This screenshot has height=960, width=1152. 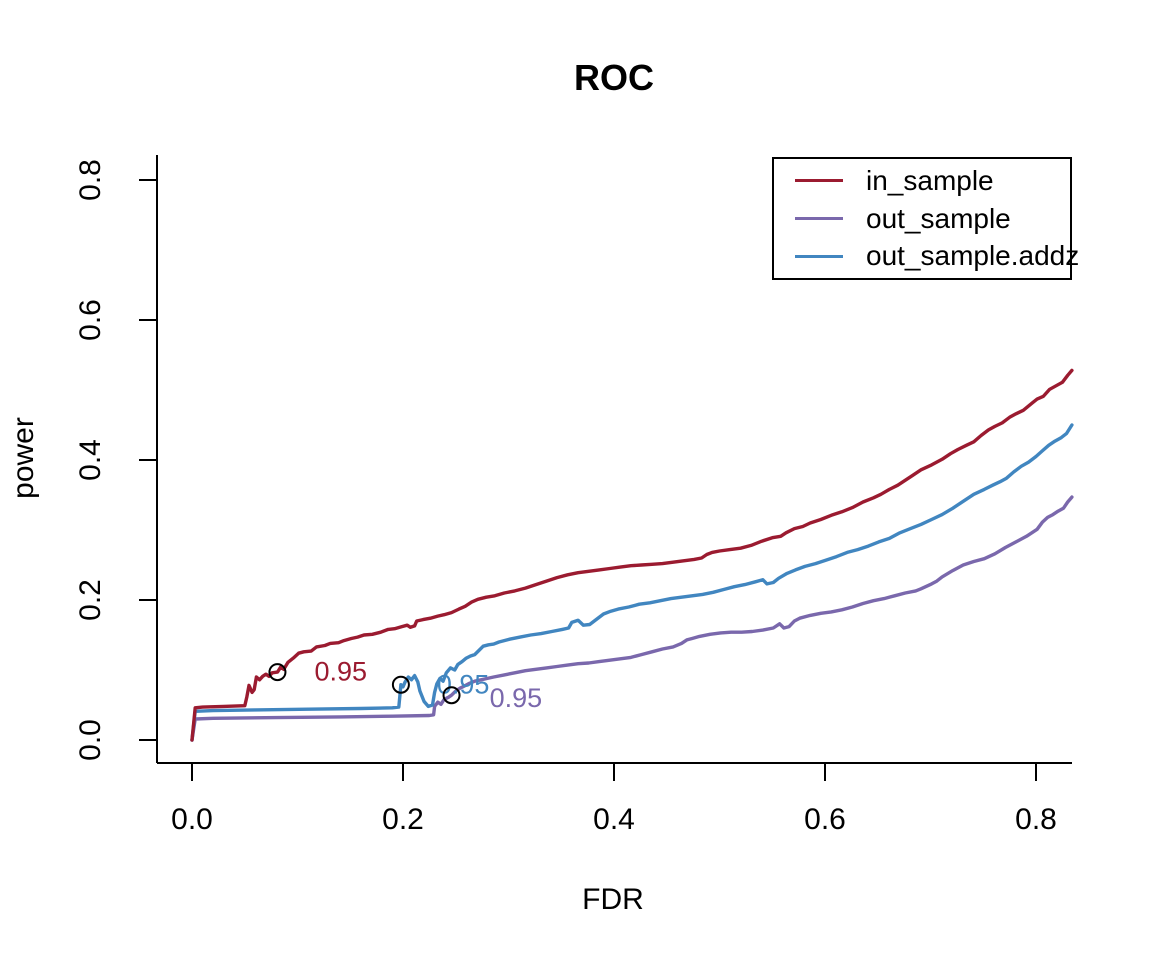 What do you see at coordinates (1036, 819) in the screenshot?
I see `x-tick-label: 0.8` at bounding box center [1036, 819].